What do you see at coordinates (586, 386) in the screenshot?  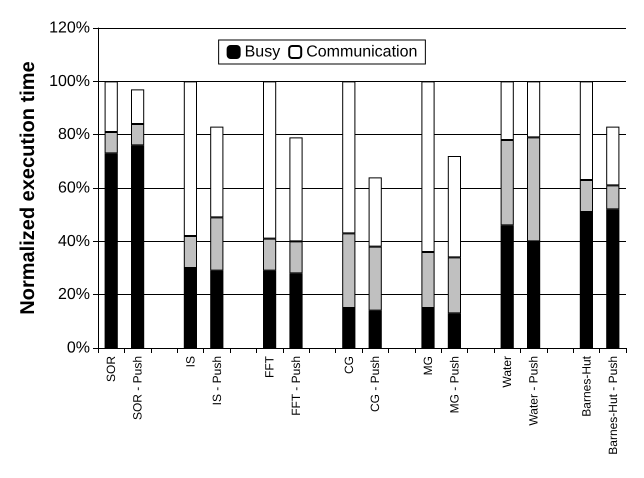 I see `x-tick-label: Barnes-Hut` at bounding box center [586, 386].